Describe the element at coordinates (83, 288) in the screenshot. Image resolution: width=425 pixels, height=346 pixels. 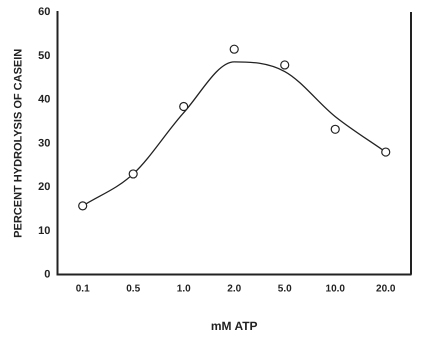
I see `x-tick-label: 0.1` at that location.